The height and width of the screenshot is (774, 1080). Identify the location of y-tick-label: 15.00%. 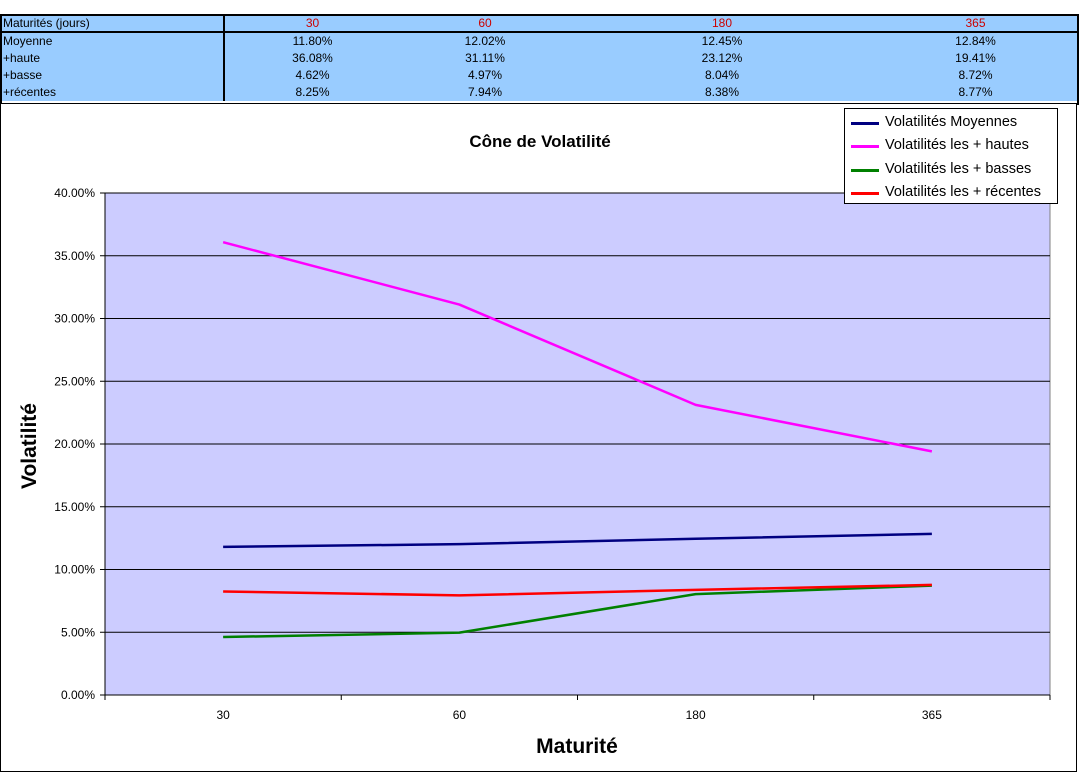
(74, 507).